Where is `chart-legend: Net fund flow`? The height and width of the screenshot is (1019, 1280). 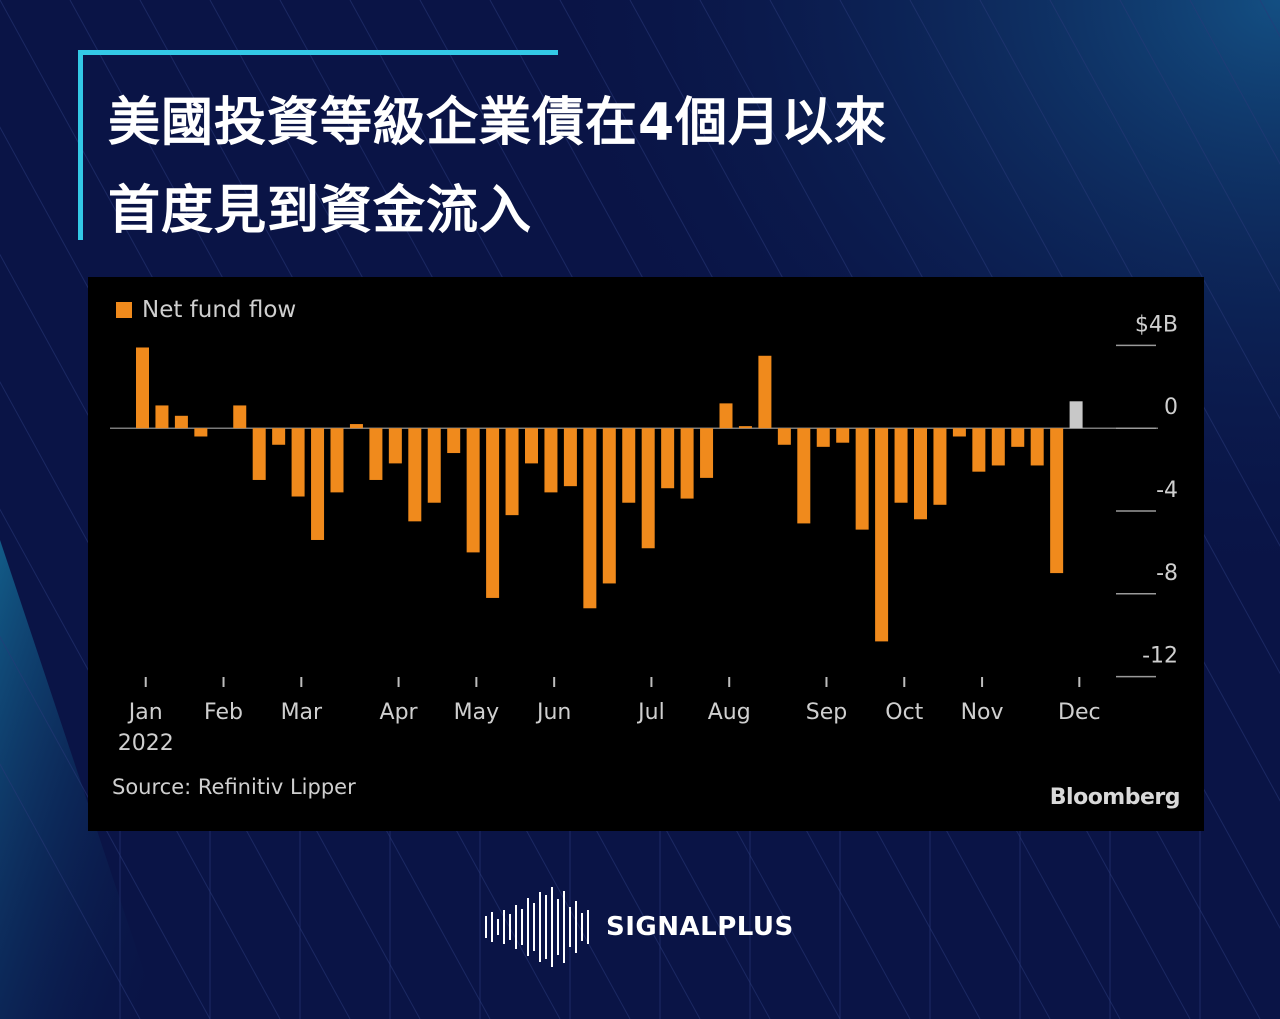 chart-legend: Net fund flow is located at coordinates (206, 310).